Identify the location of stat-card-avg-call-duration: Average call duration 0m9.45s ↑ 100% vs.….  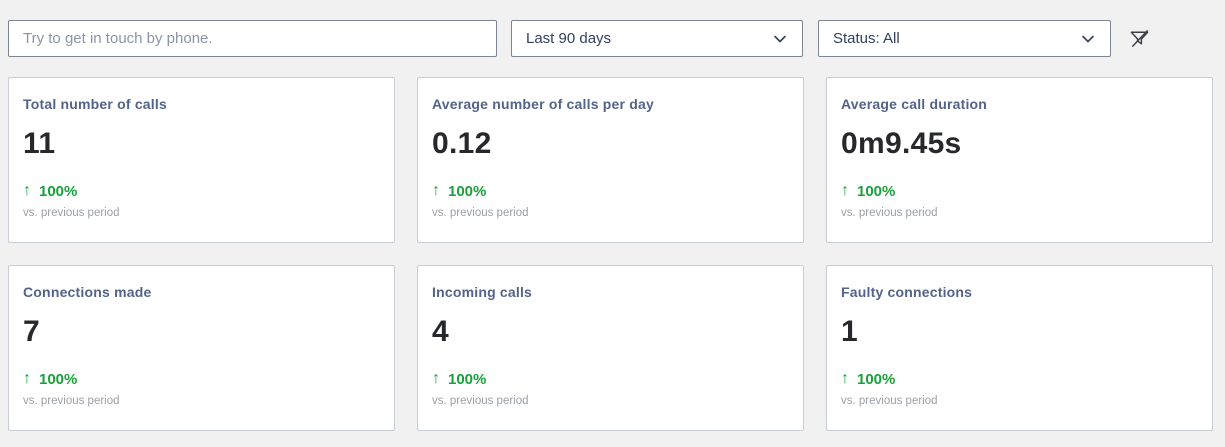
(1019, 160).